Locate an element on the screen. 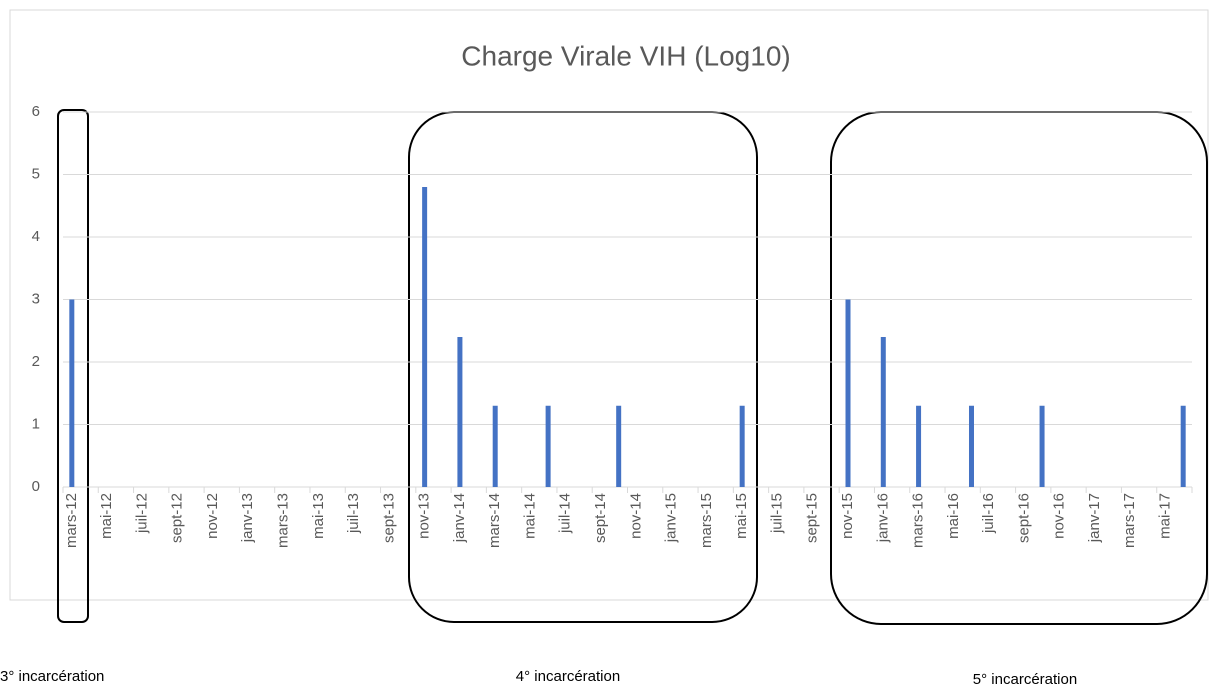  y-tick-label: 6 is located at coordinates (36, 111).